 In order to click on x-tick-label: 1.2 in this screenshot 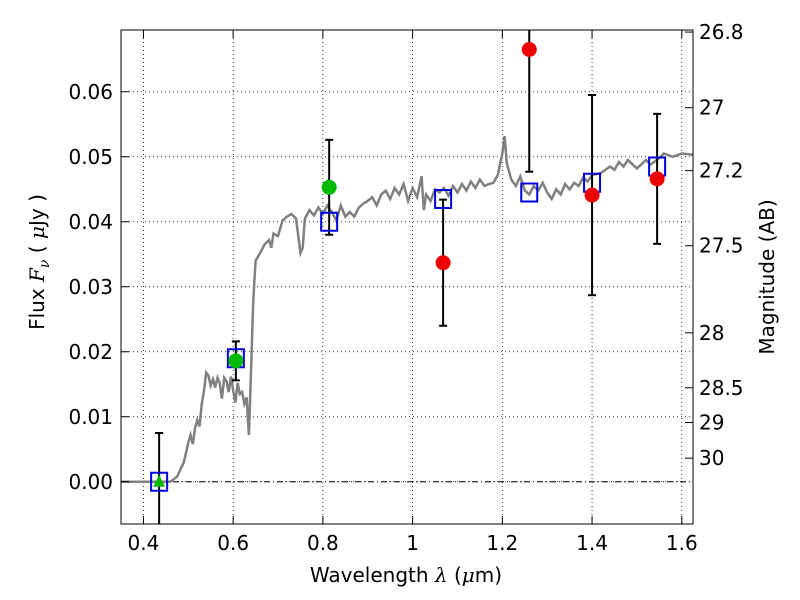, I will do `click(502, 543)`.